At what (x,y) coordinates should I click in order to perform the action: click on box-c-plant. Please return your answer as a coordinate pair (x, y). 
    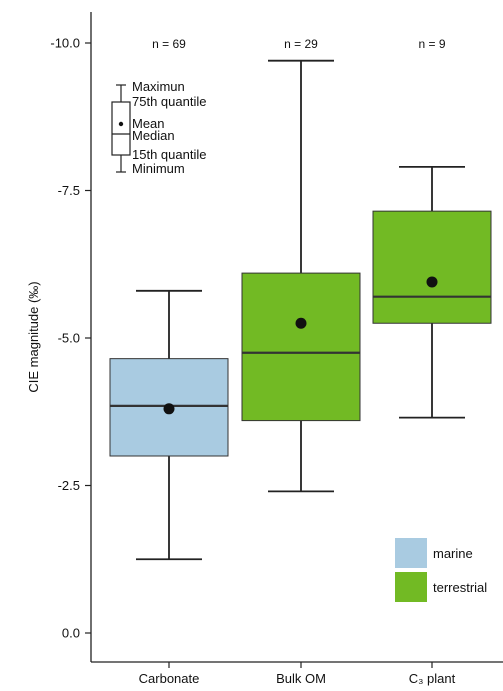
    Looking at the image, I should click on (432, 292).